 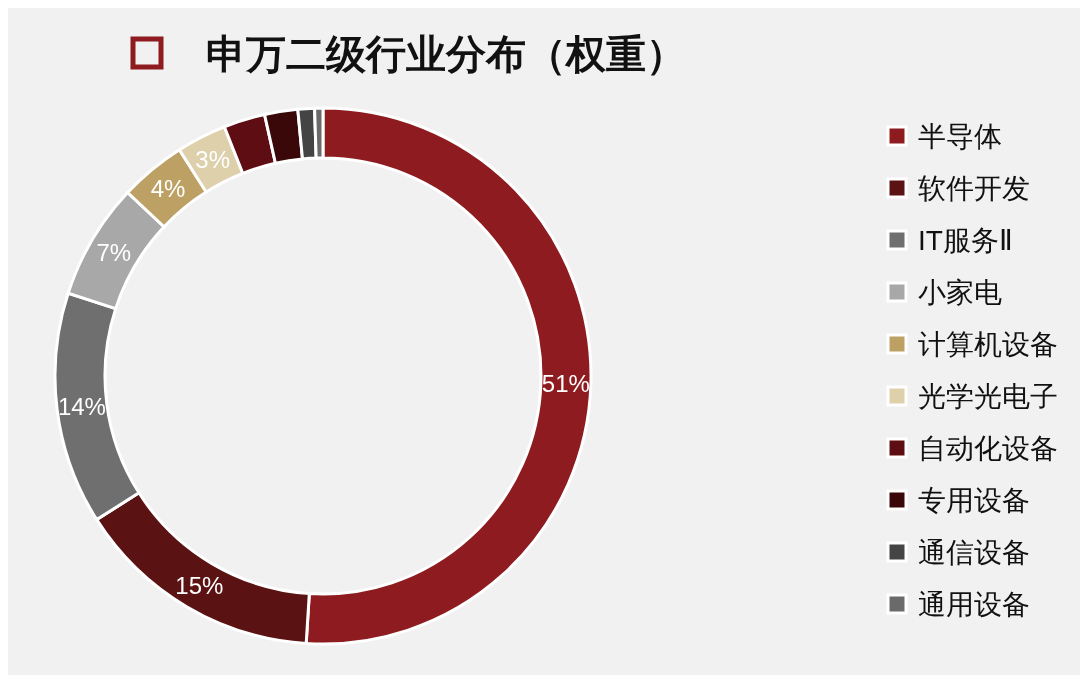 What do you see at coordinates (565, 384) in the screenshot?
I see `data-label: 51%` at bounding box center [565, 384].